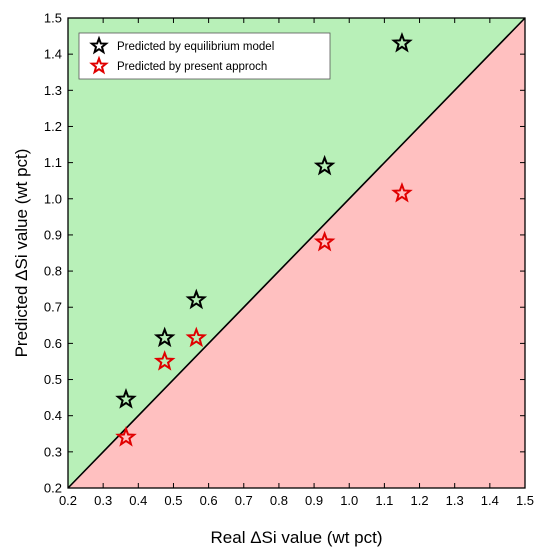  What do you see at coordinates (53, 451) in the screenshot?
I see `y-tick-label: 0.3` at bounding box center [53, 451].